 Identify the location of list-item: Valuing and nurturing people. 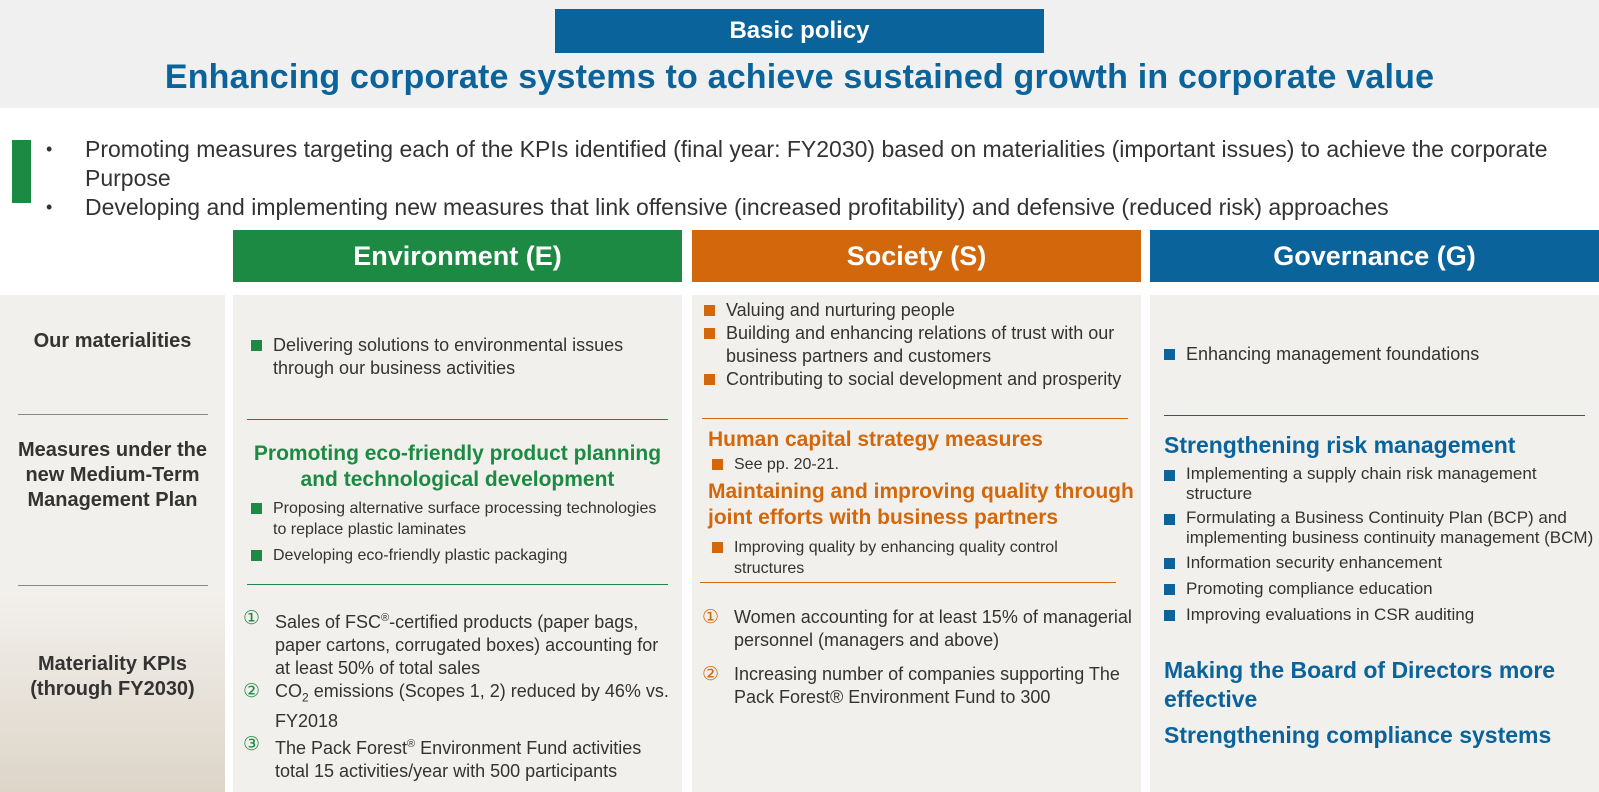
(918, 310).